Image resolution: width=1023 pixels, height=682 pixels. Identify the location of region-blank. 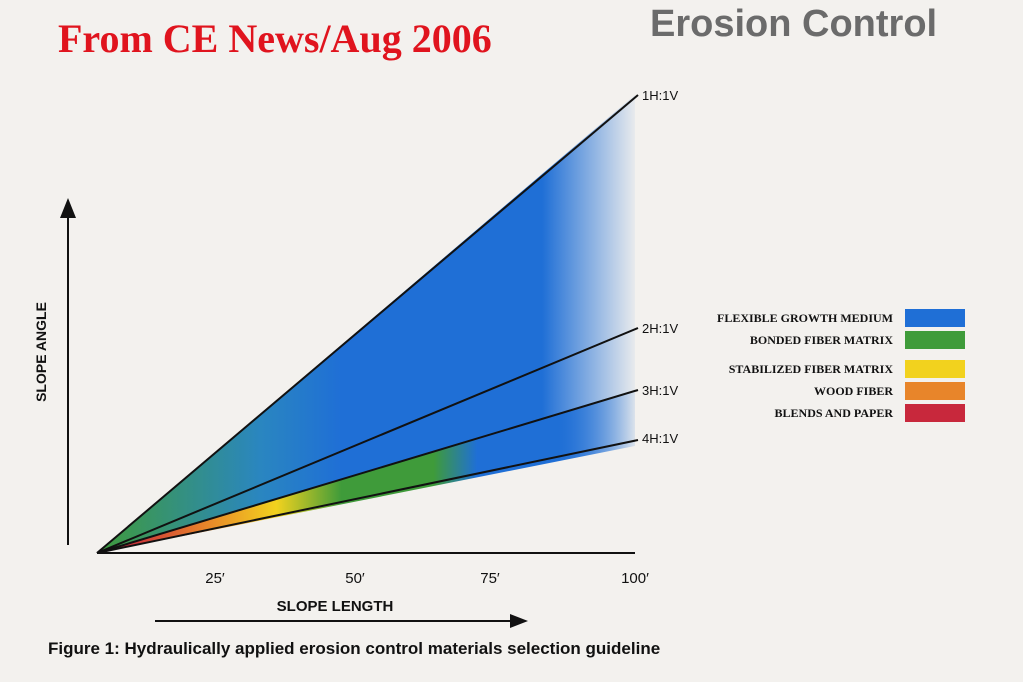
(368, 499).